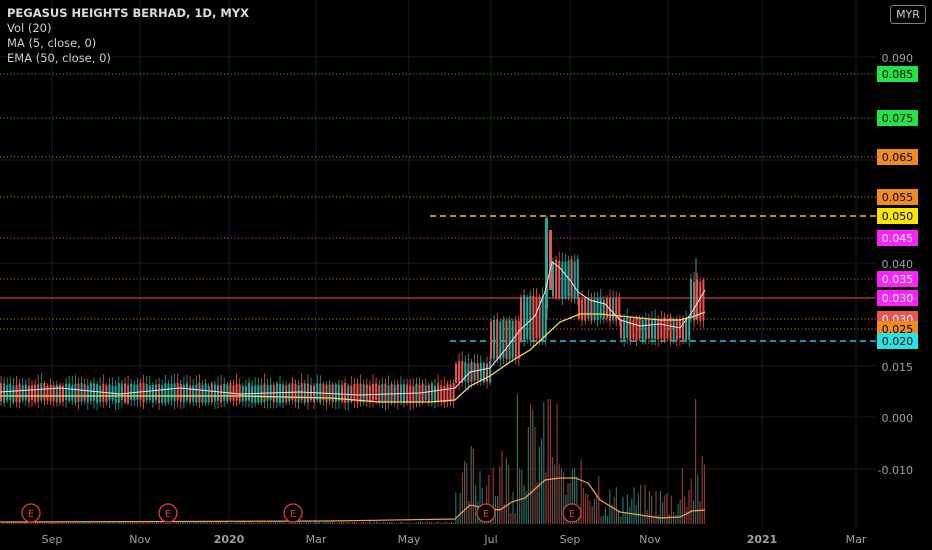 This screenshot has height=550, width=932. I want to click on currency-badge: MYR, so click(908, 14).